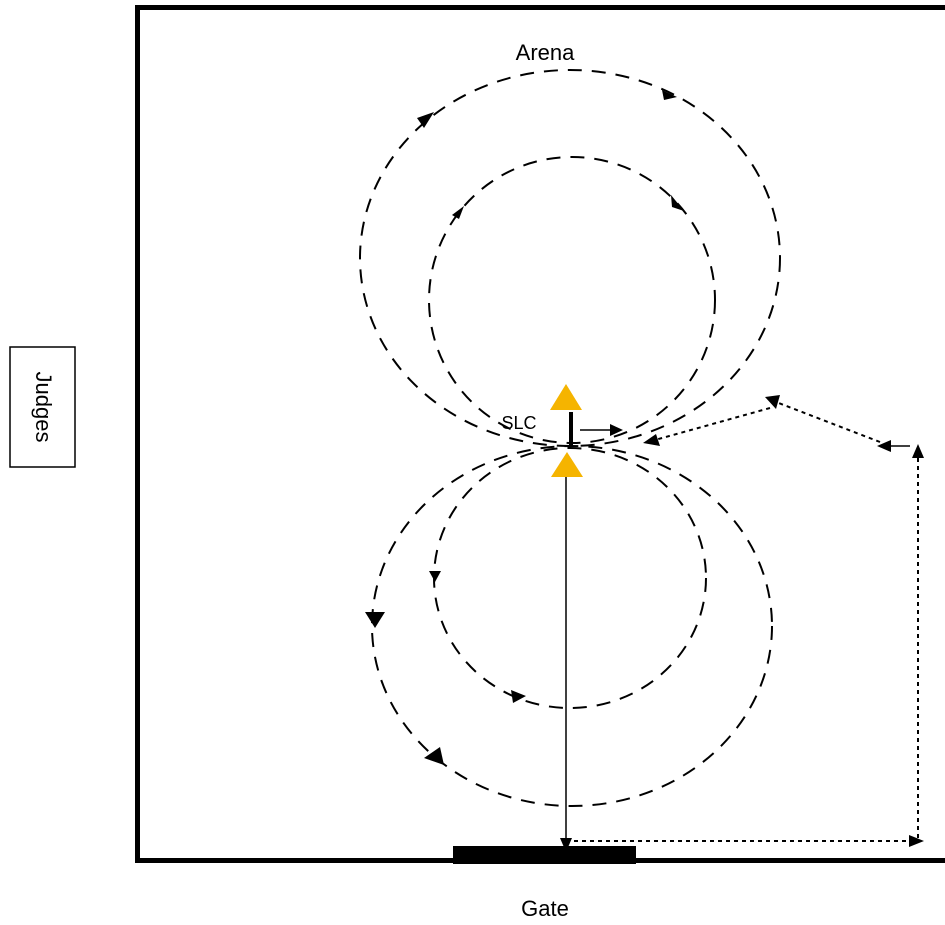  What do you see at coordinates (571, 428) in the screenshot?
I see `slc-marker` at bounding box center [571, 428].